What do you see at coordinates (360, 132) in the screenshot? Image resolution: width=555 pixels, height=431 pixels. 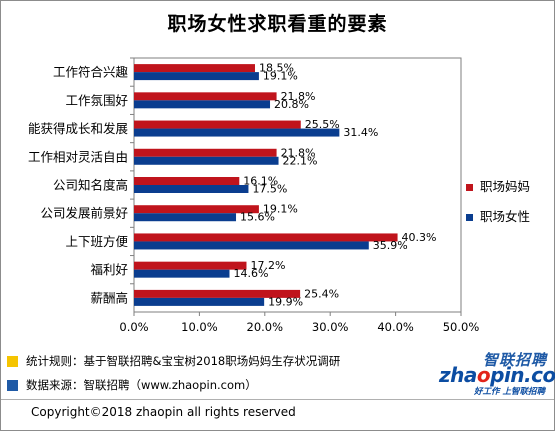 I see `data-label: 31.4%` at bounding box center [360, 132].